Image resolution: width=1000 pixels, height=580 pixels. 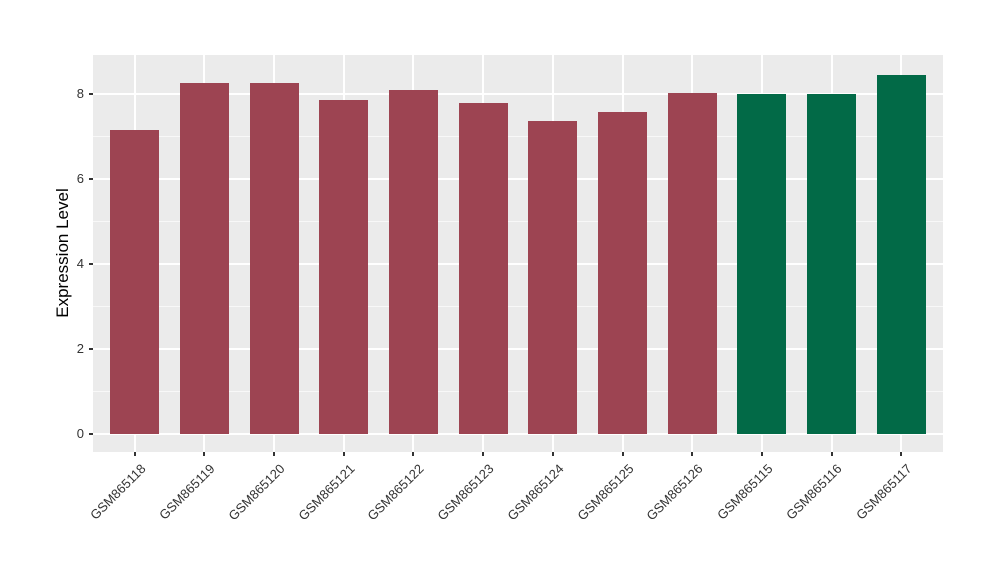 What do you see at coordinates (344, 266) in the screenshot?
I see `bar-GSM865121` at bounding box center [344, 266].